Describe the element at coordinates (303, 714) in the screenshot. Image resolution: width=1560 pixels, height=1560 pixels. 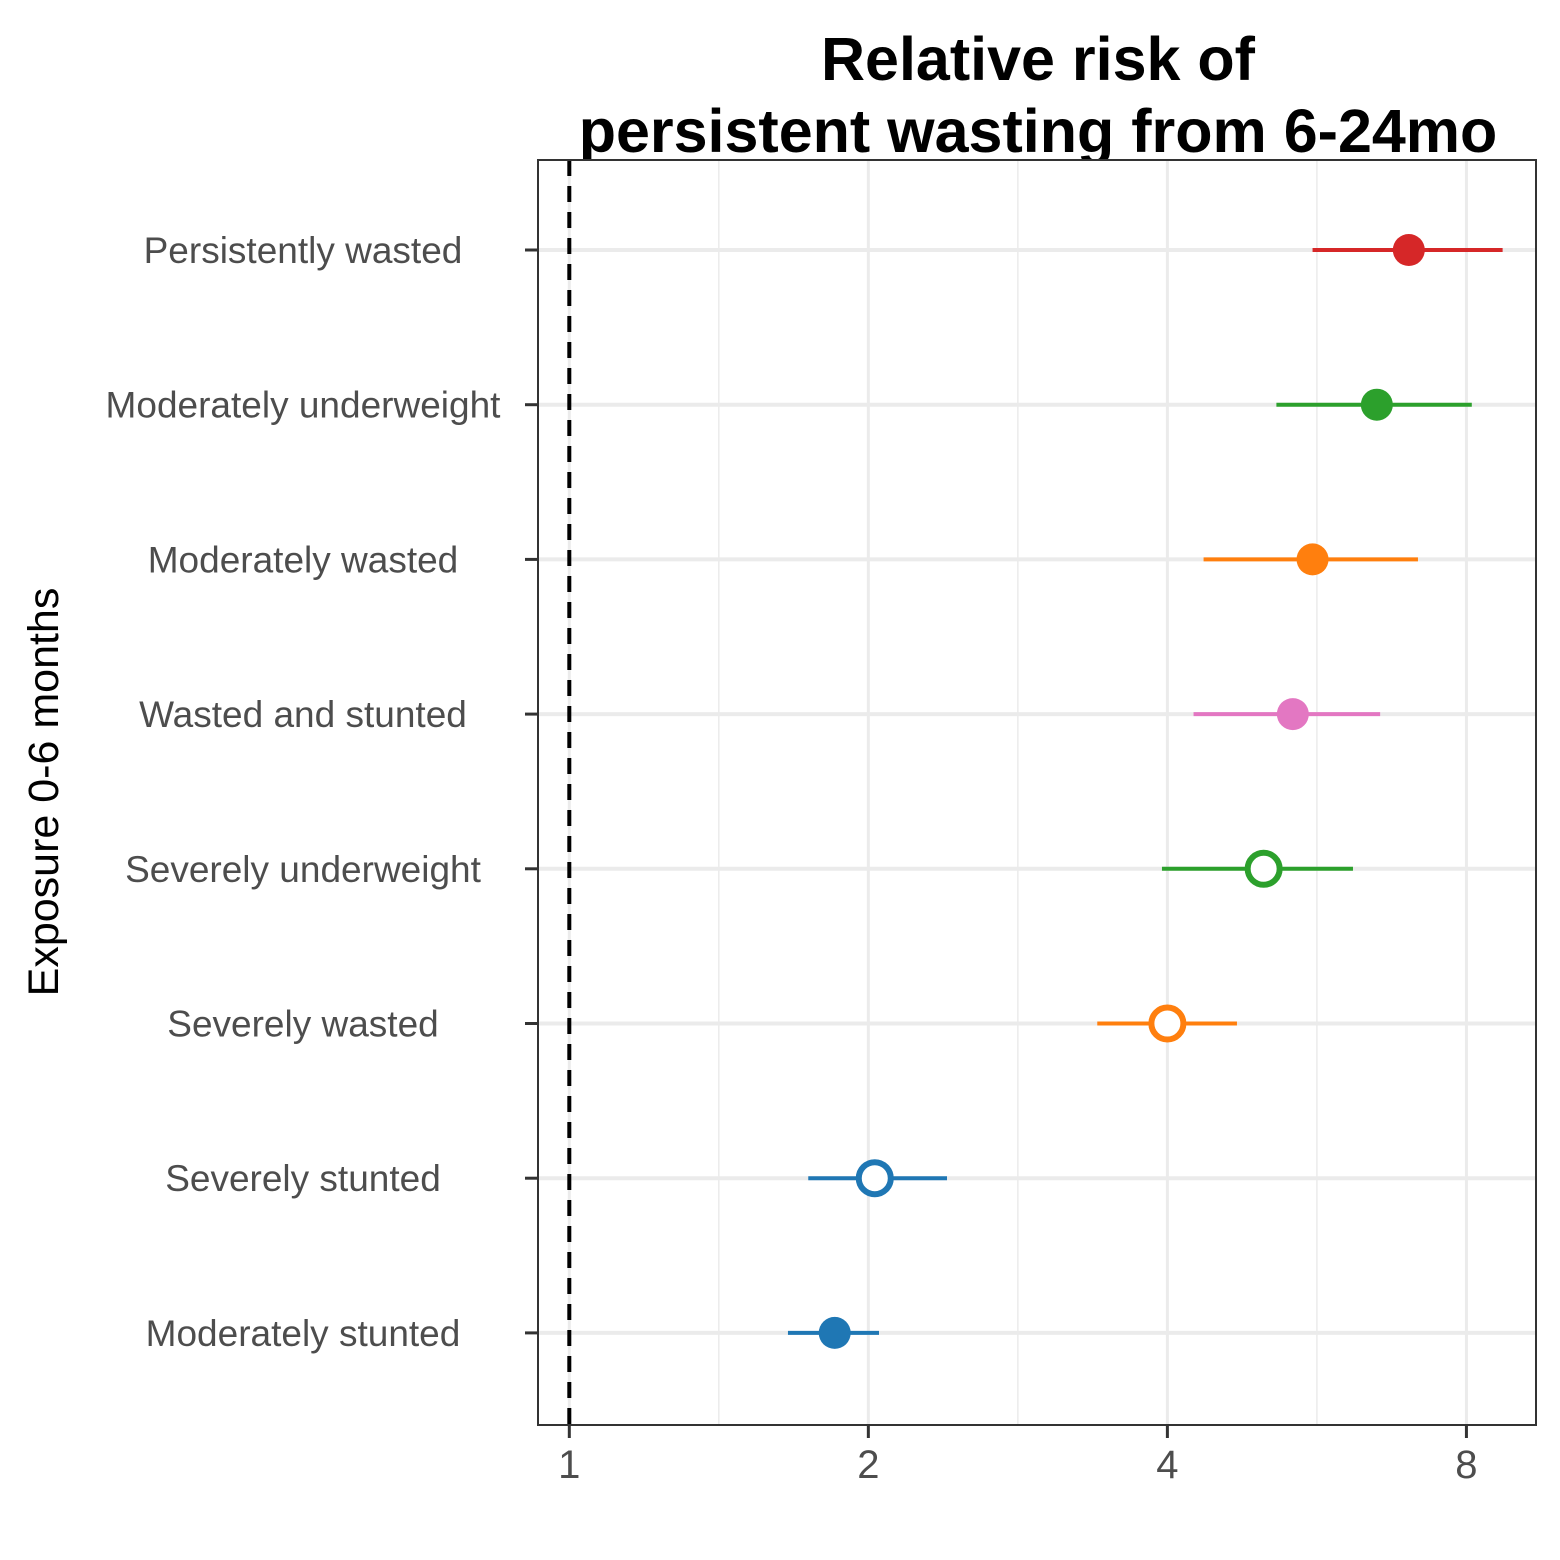
I see `y-tick-label: Wasted and stunted` at that location.